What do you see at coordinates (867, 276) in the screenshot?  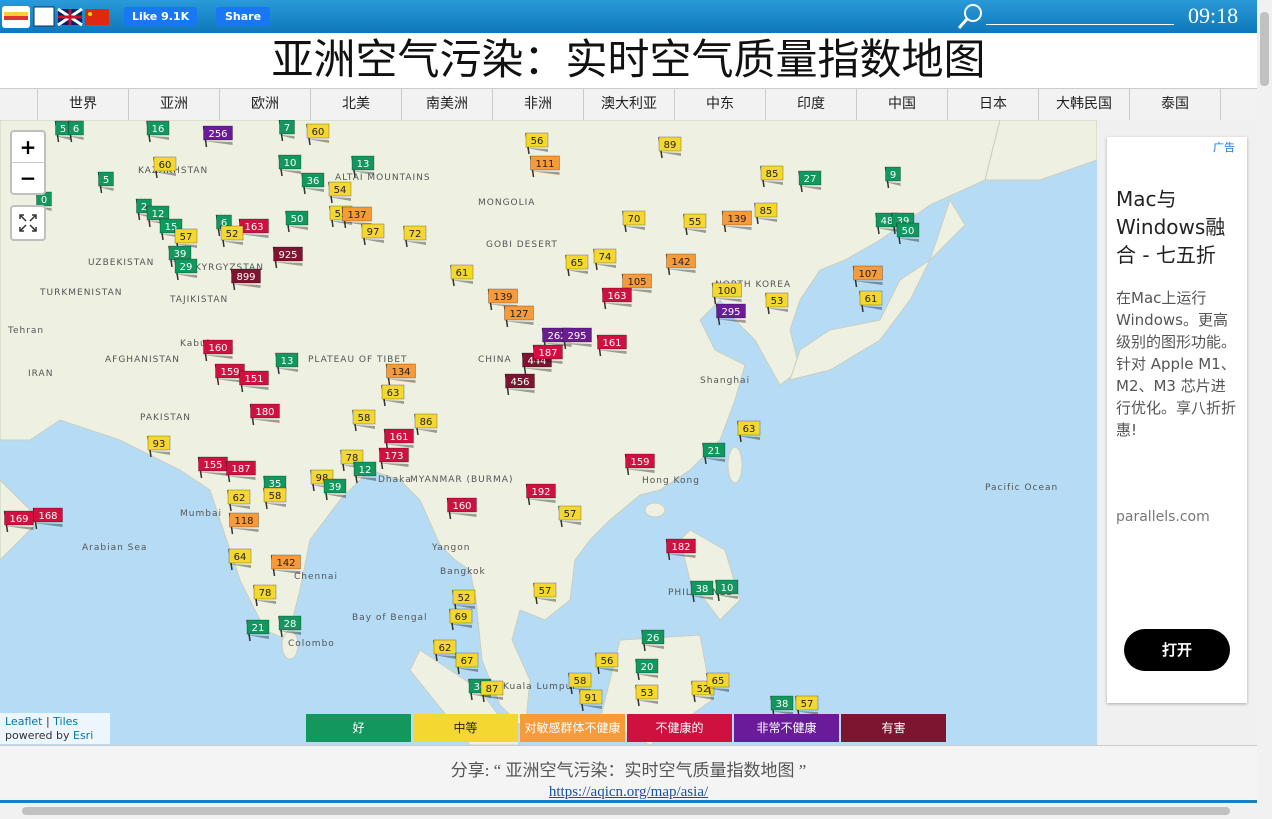 I see `aqi-marker: 107` at bounding box center [867, 276].